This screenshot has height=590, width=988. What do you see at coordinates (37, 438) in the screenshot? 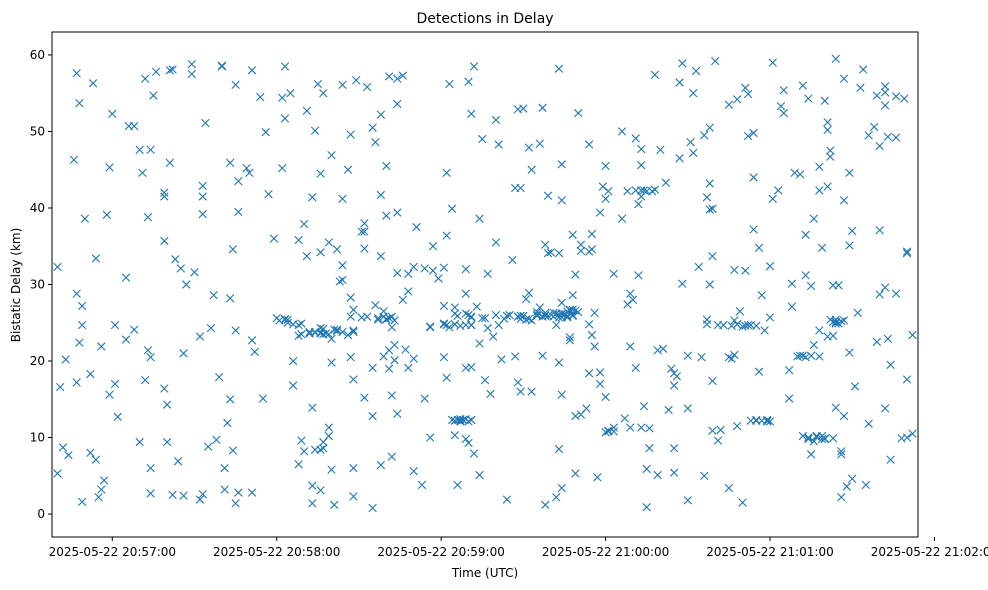
I see `y-tick-label: 10` at bounding box center [37, 438].